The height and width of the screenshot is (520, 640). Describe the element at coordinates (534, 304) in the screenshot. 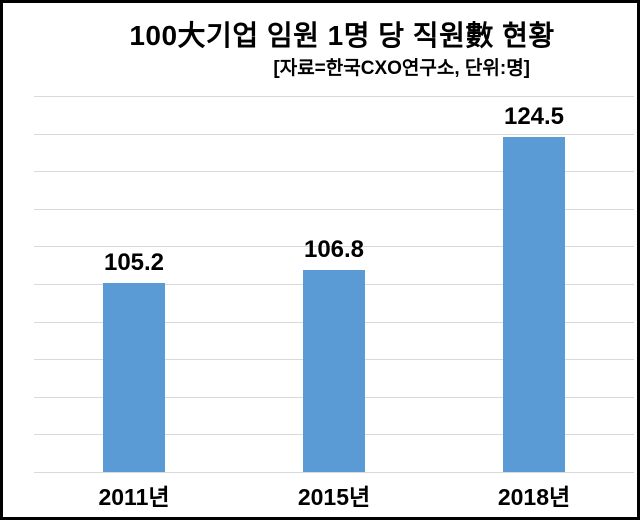

I see `bar-2018년` at that location.